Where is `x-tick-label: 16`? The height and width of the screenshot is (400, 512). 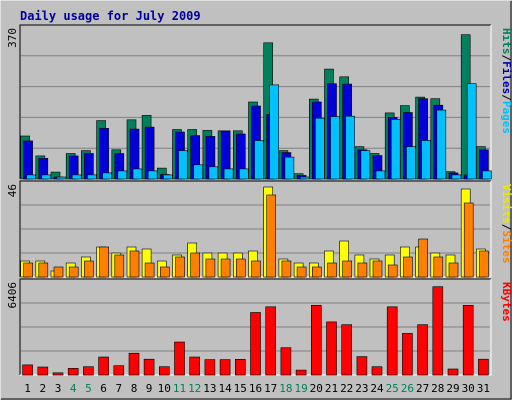 x-tick-label: 16 is located at coordinates (255, 388).